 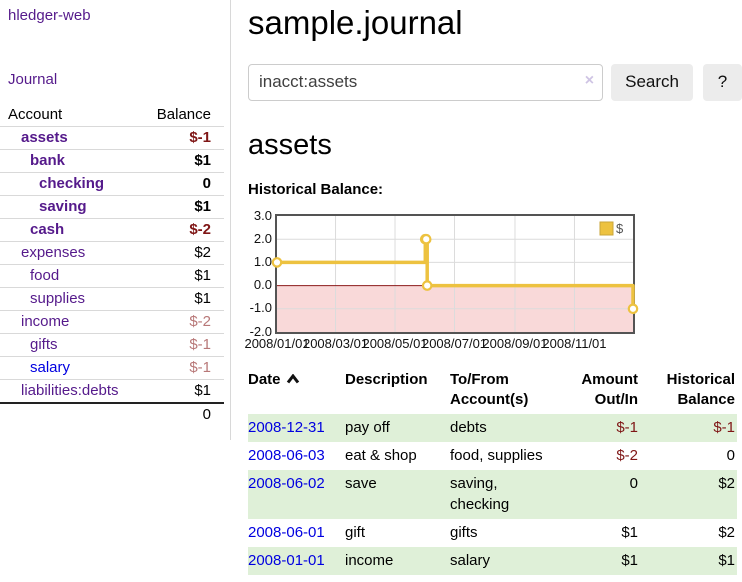 I want to click on transaction-description: income, so click(x=397, y=561).